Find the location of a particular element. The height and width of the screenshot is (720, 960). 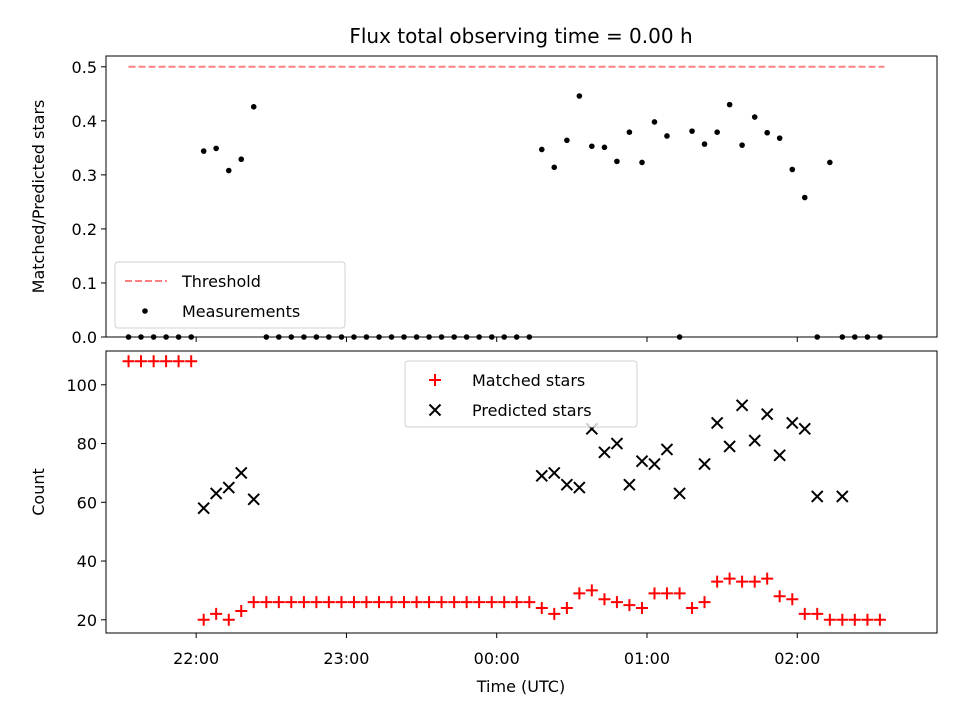

y-axis-label: Count is located at coordinates (38, 492).